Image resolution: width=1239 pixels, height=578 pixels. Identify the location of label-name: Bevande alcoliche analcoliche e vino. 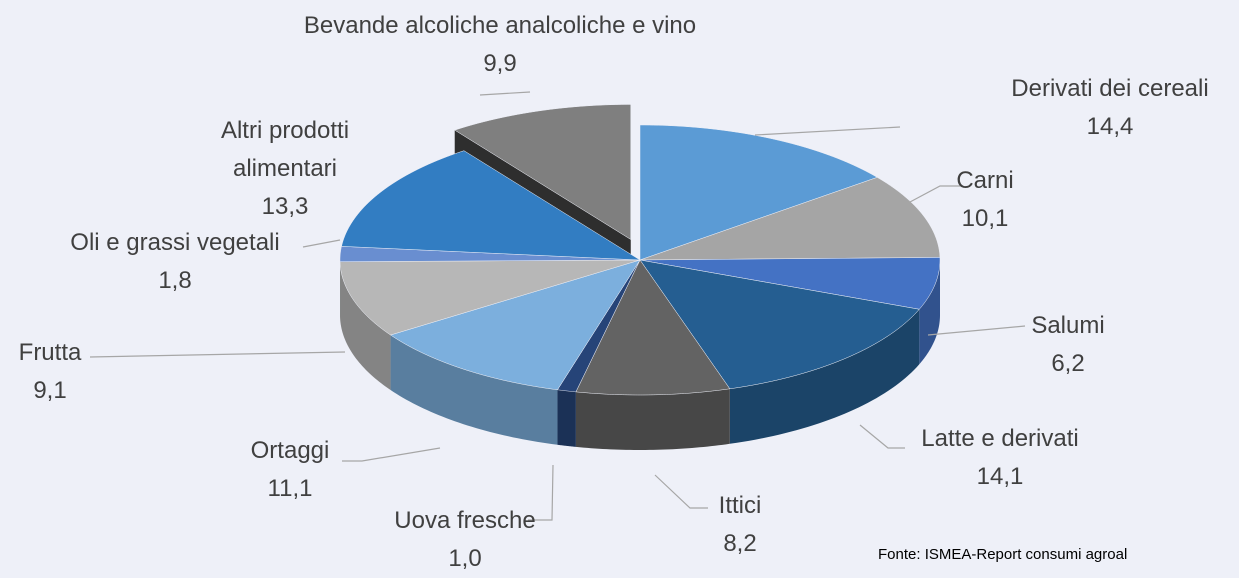
(500, 26).